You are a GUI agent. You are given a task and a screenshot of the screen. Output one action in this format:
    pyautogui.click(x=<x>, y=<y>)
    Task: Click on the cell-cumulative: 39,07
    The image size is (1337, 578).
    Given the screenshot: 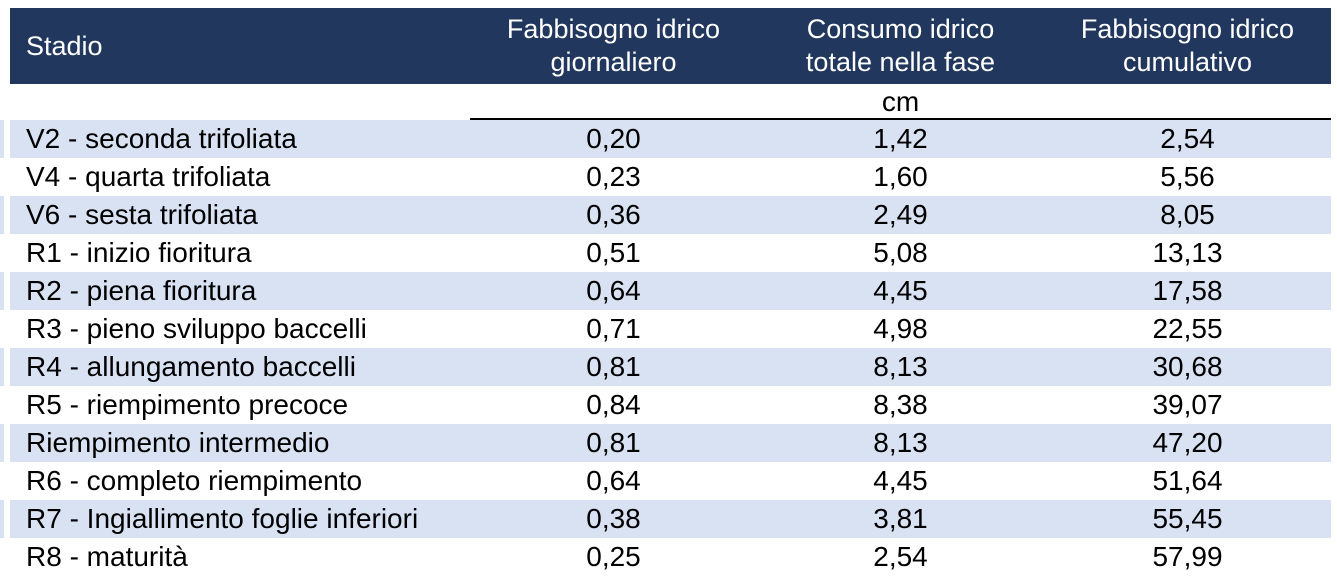 What is the action you would take?
    pyautogui.click(x=1187, y=404)
    